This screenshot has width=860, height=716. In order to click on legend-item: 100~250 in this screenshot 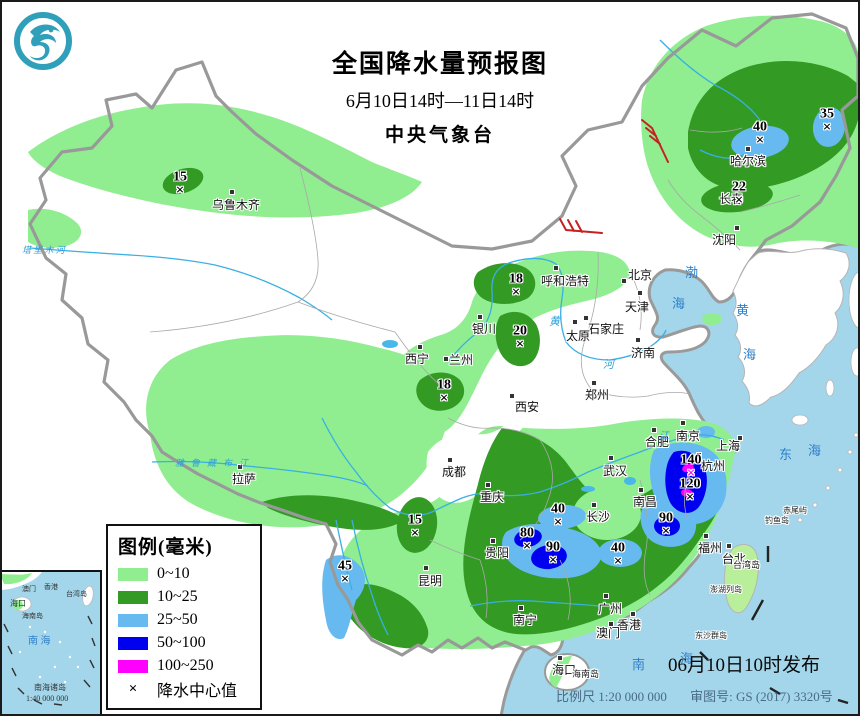, I will do `click(189, 665)`.